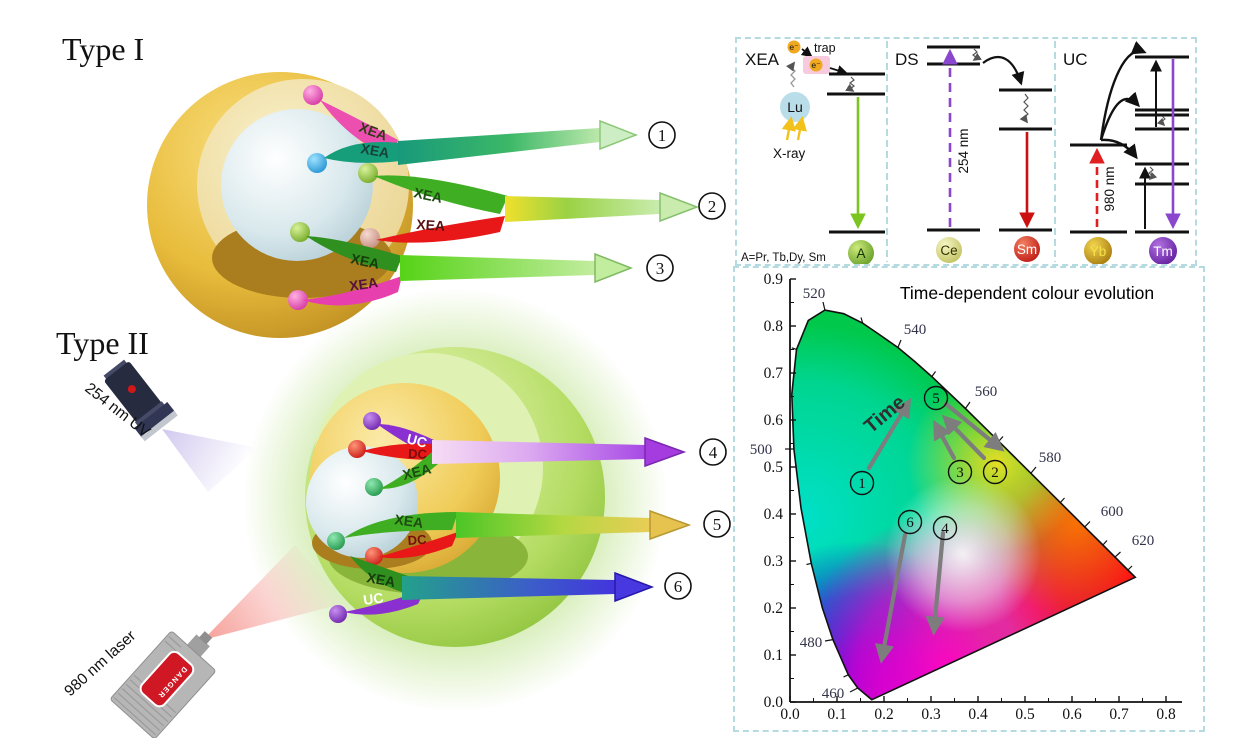 The width and height of the screenshot is (1257, 738). What do you see at coordinates (799, 128) in the screenshot?
I see `xray-arrow` at bounding box center [799, 128].